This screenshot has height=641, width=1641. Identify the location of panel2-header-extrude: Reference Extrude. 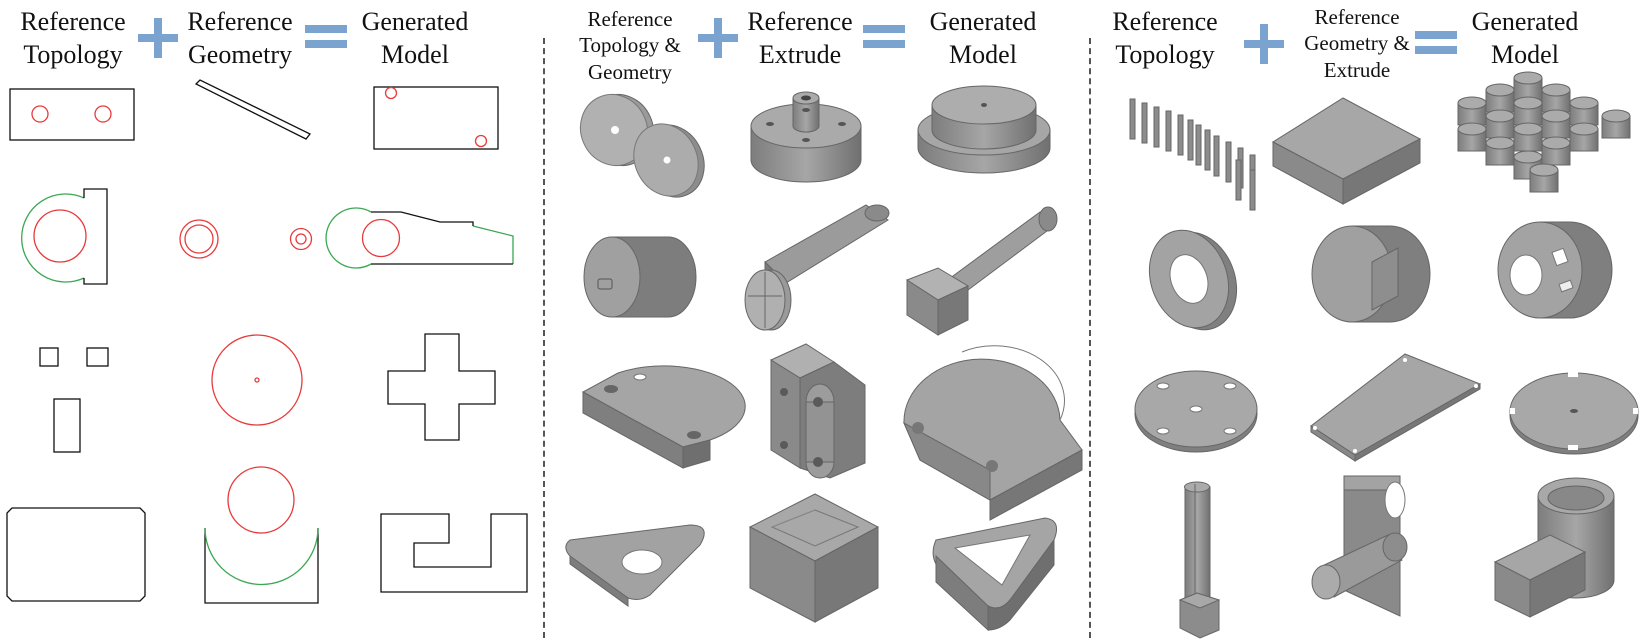
(800, 38).